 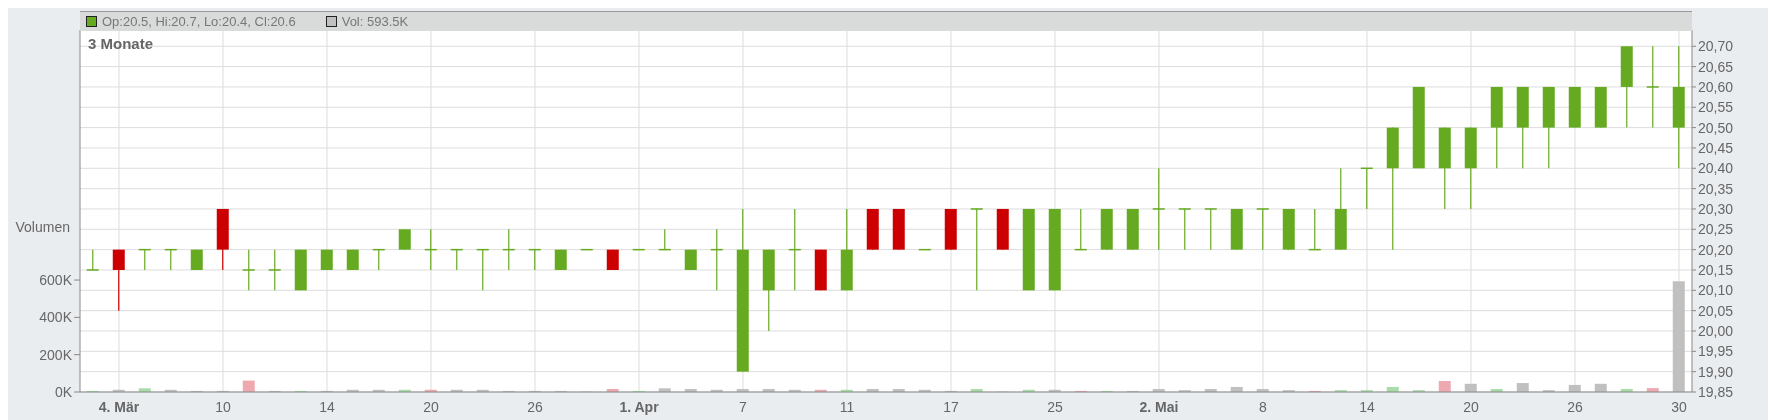 What do you see at coordinates (1716, 168) in the screenshot?
I see `y2-tick-label: 20,40` at bounding box center [1716, 168].